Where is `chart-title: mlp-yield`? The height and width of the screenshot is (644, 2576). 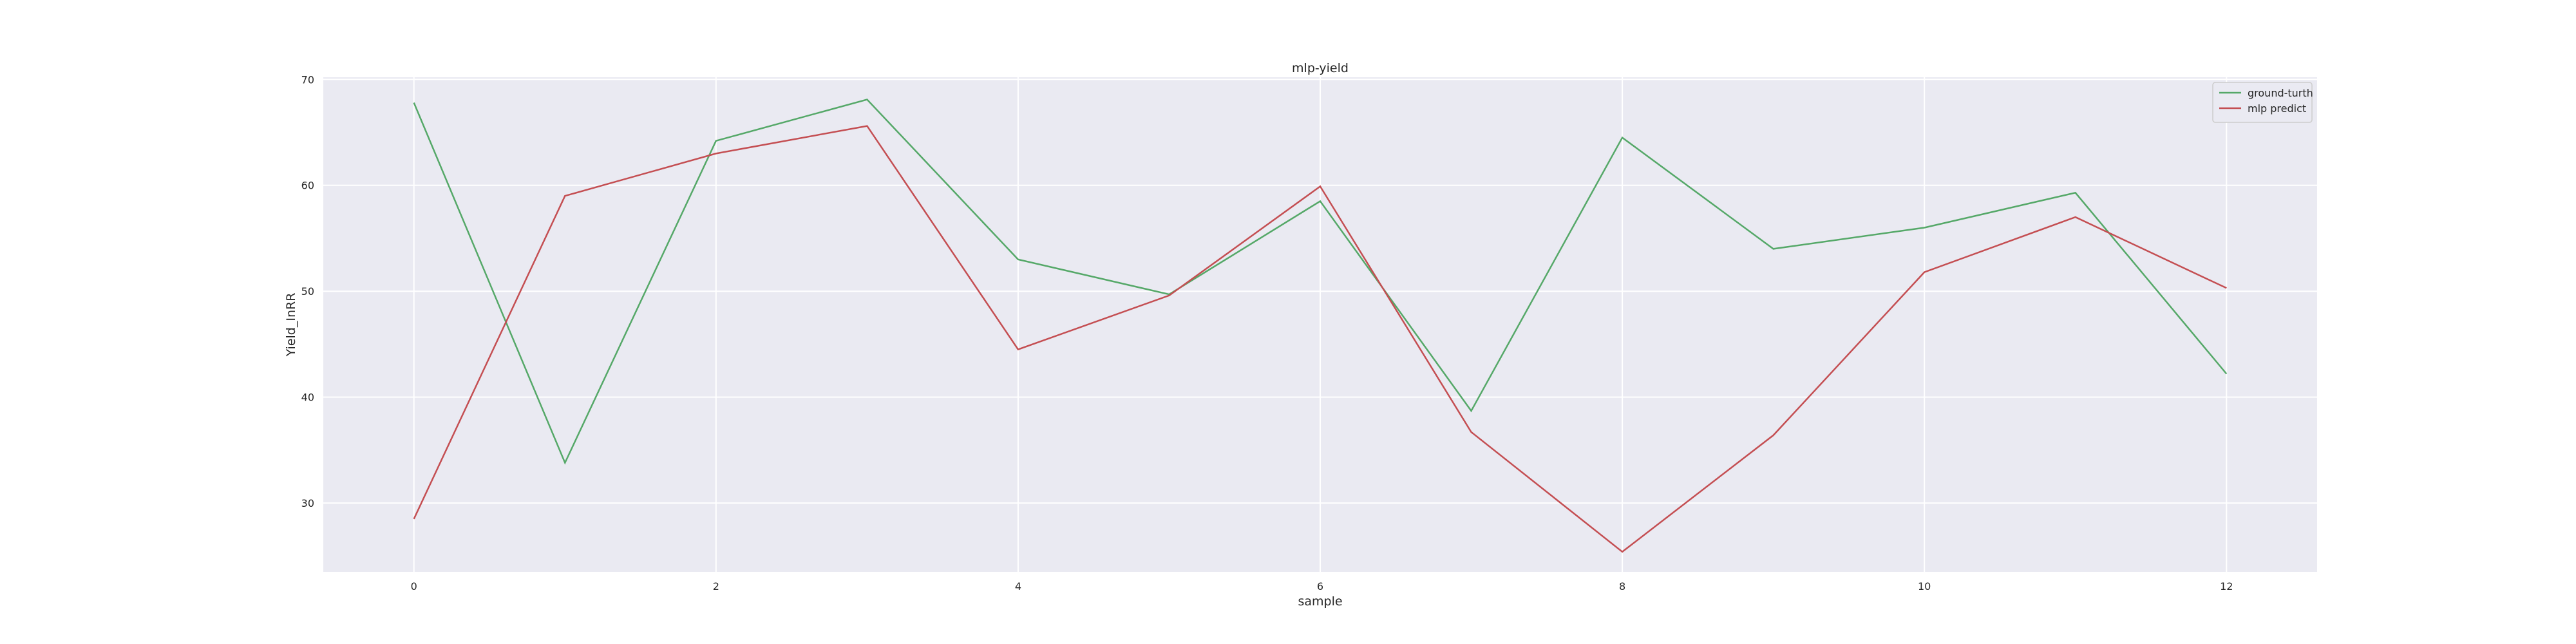
chart-title: mlp-yield is located at coordinates (1320, 68).